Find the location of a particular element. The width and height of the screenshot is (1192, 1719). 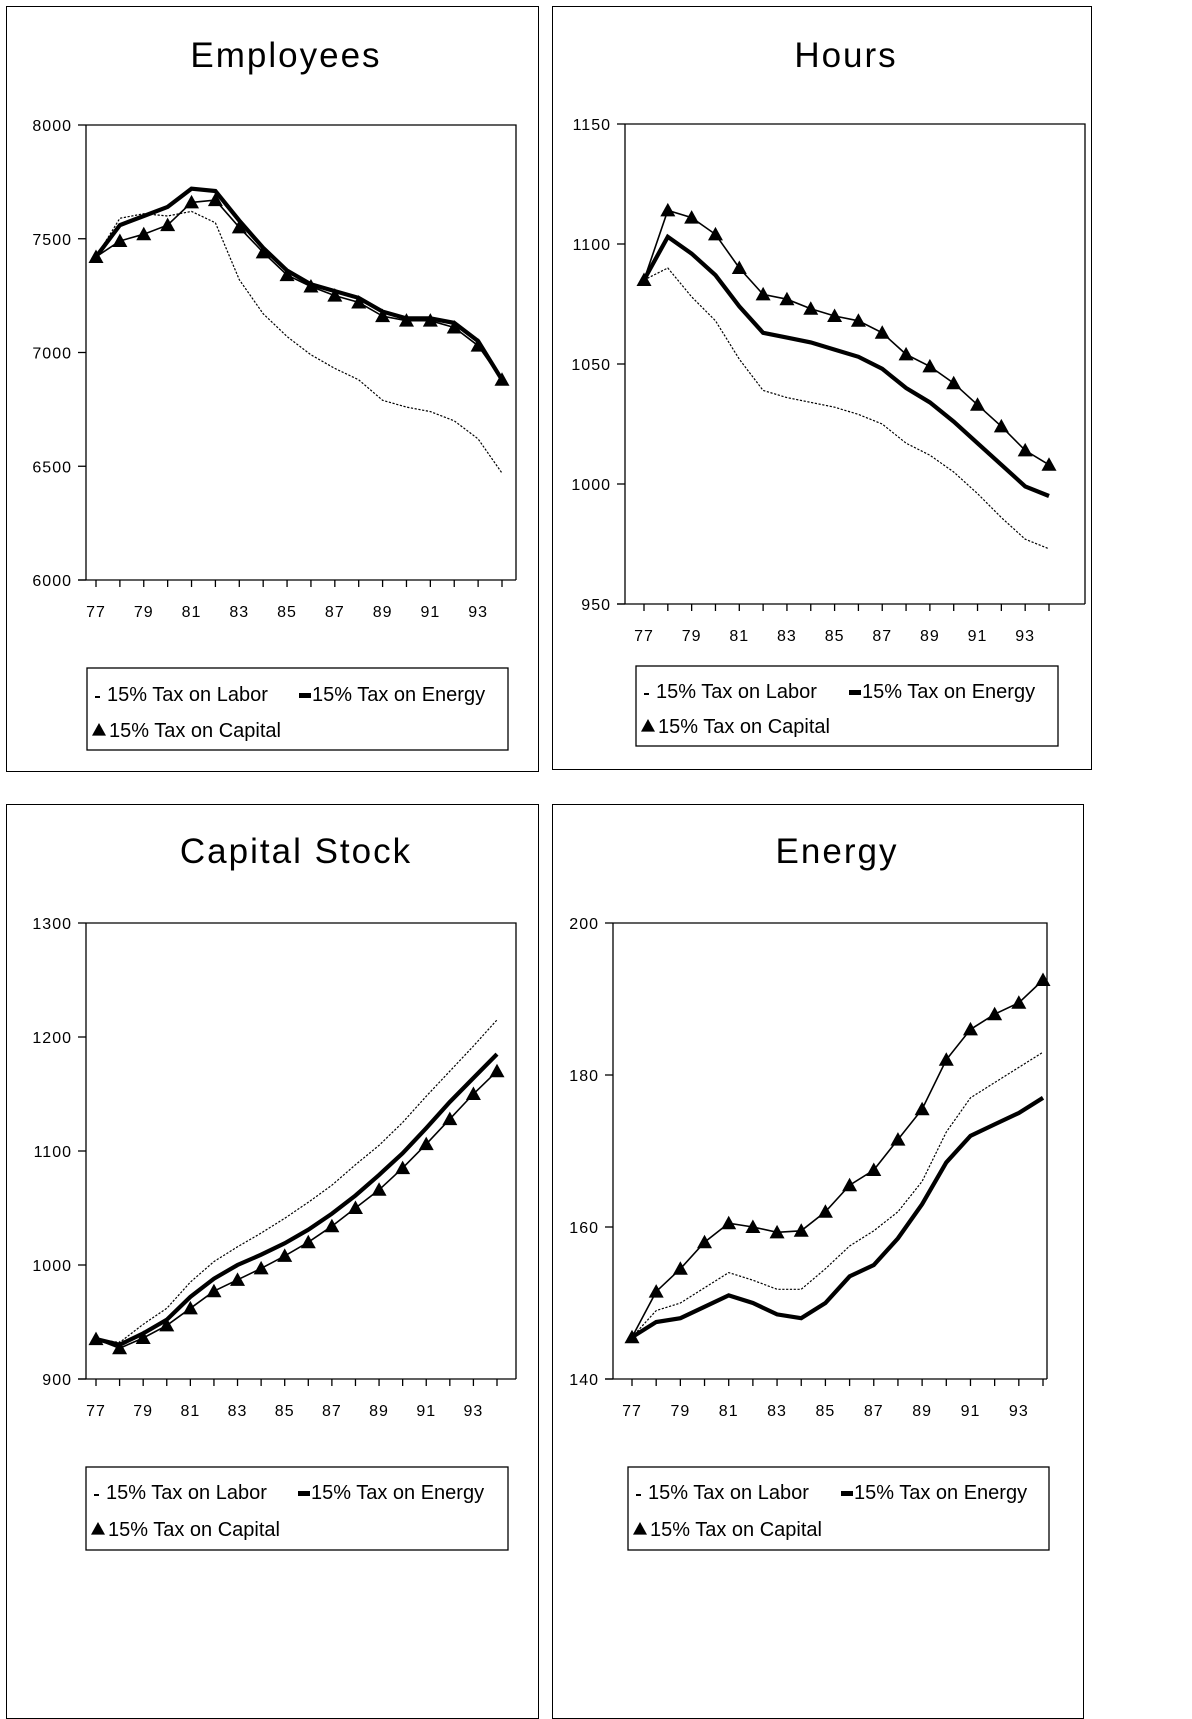

energy-y-tick-label: 180 is located at coordinates (584, 1076).